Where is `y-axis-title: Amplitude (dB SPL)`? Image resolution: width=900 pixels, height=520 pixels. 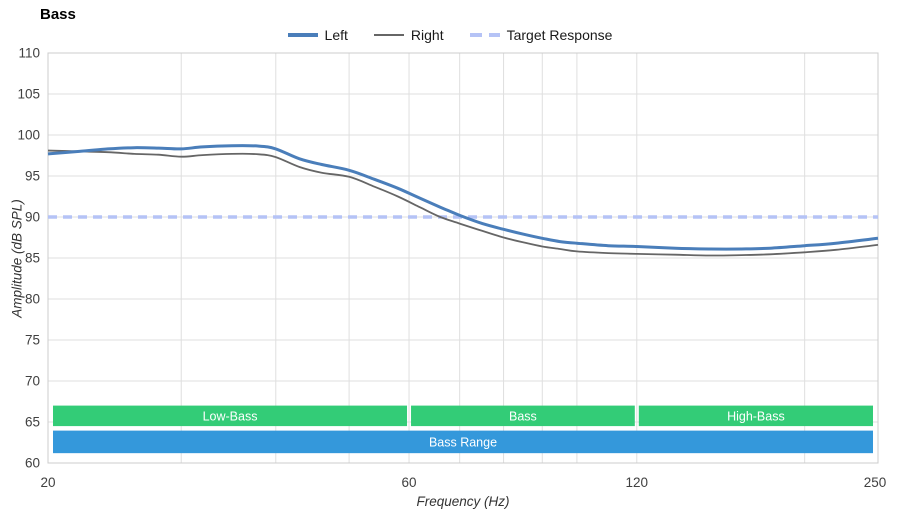
y-axis-title: Amplitude (dB SPL) is located at coordinates (17, 258).